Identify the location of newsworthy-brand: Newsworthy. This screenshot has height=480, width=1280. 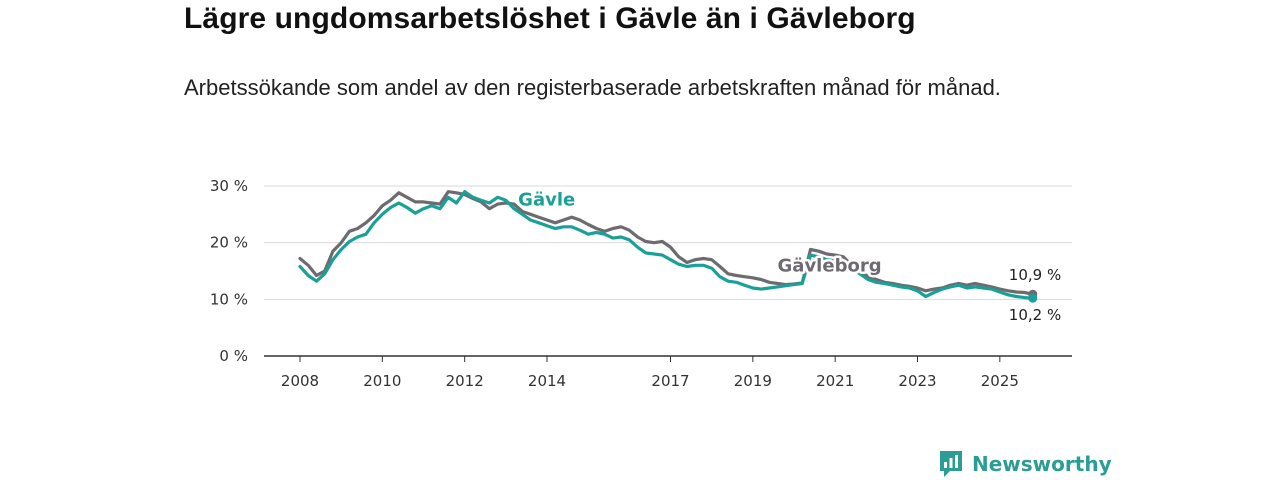
(1025, 464).